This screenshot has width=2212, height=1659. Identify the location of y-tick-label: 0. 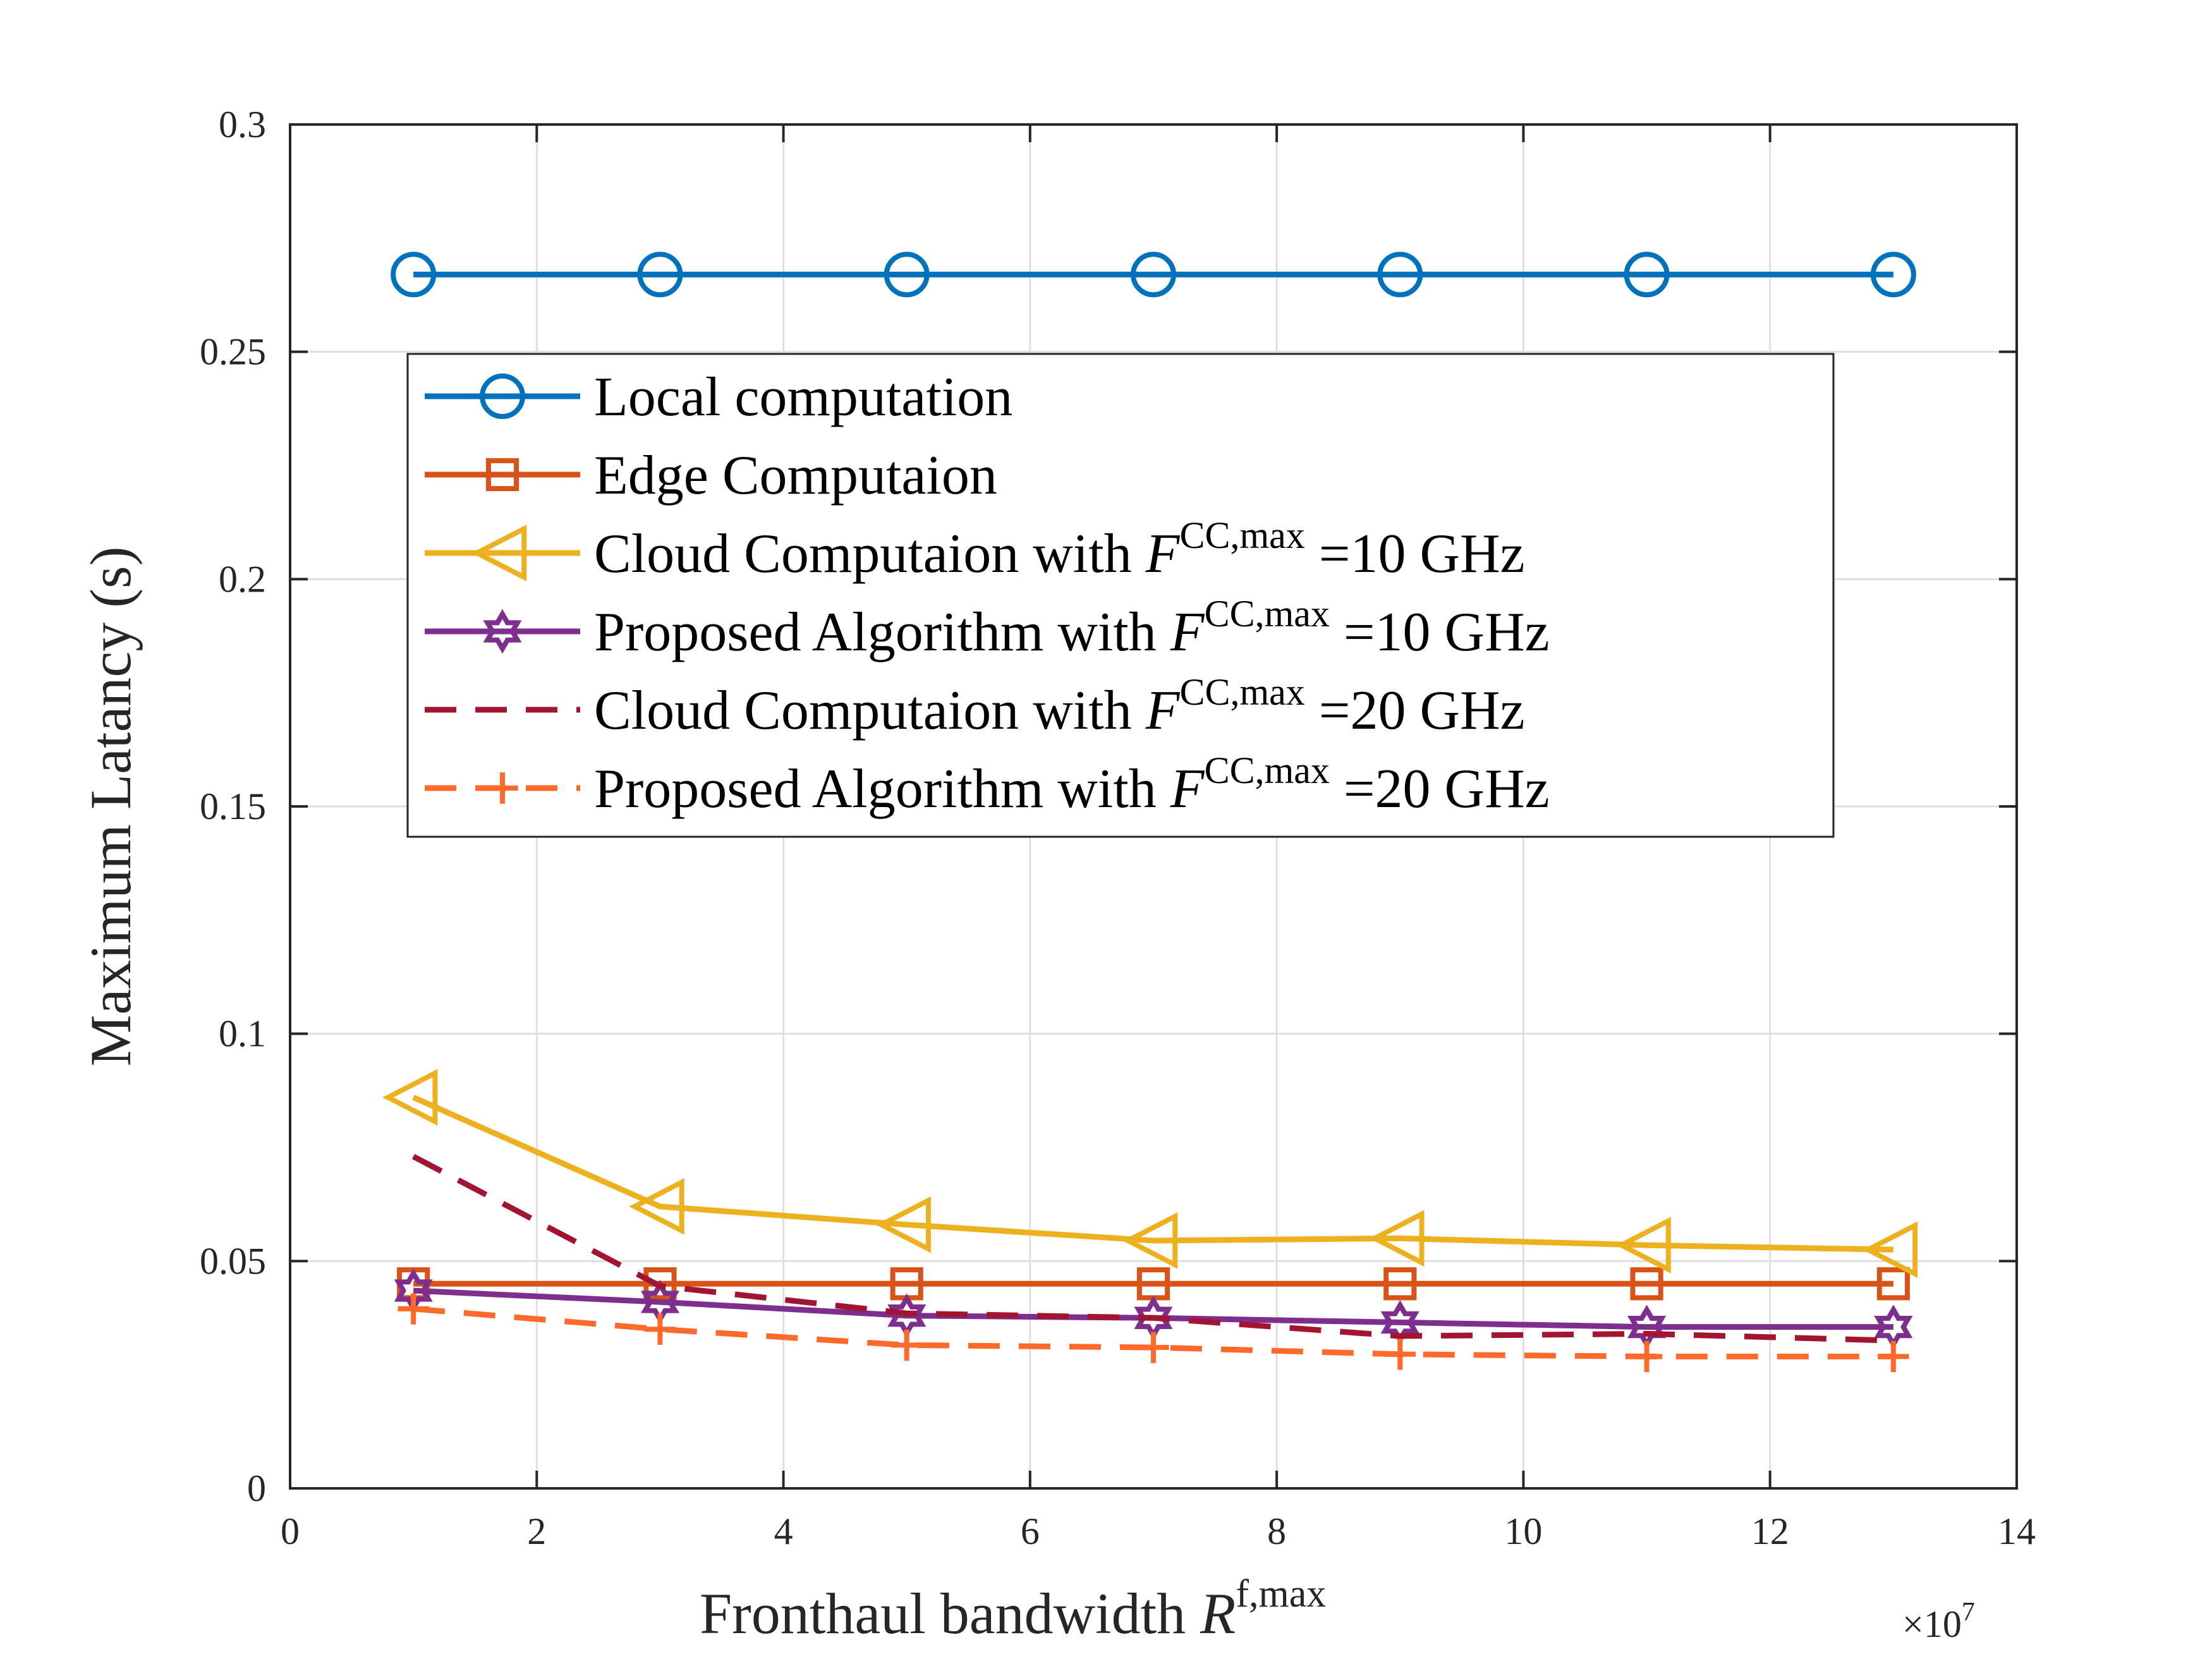
(256, 1488).